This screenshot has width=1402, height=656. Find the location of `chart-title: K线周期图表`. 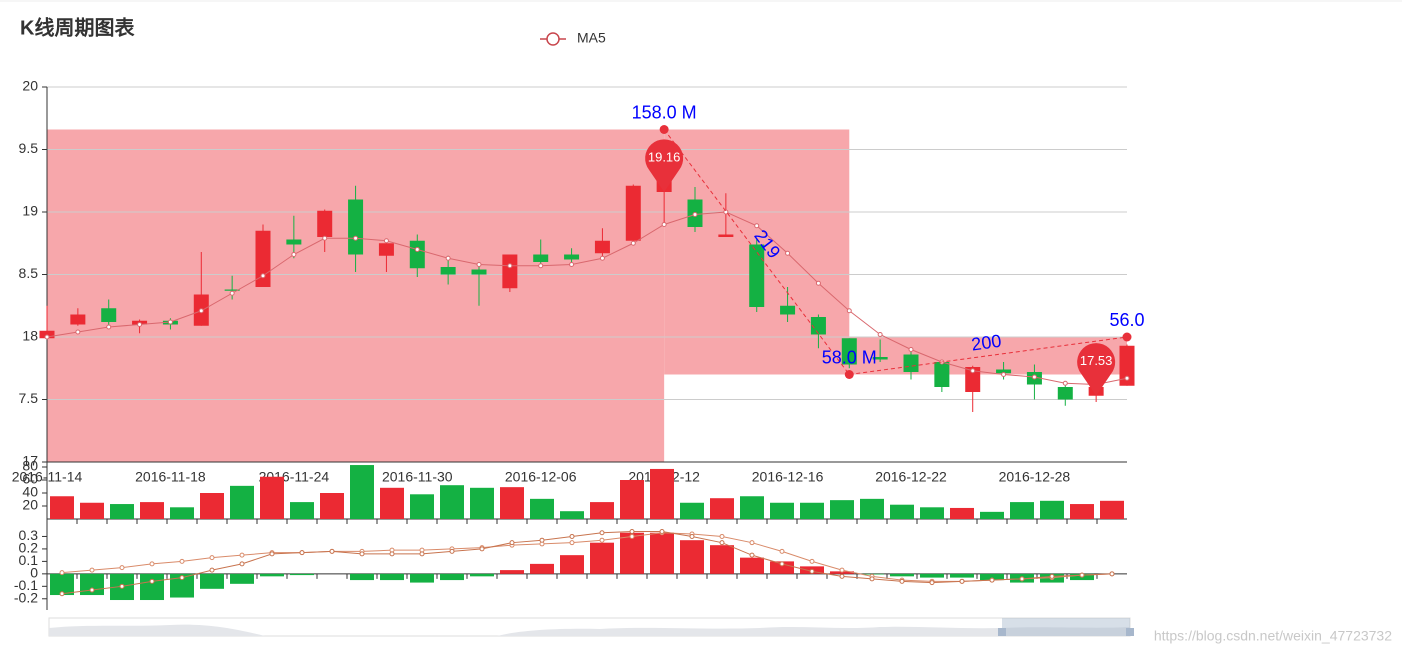

chart-title: K线周期图表 is located at coordinates (77, 27).